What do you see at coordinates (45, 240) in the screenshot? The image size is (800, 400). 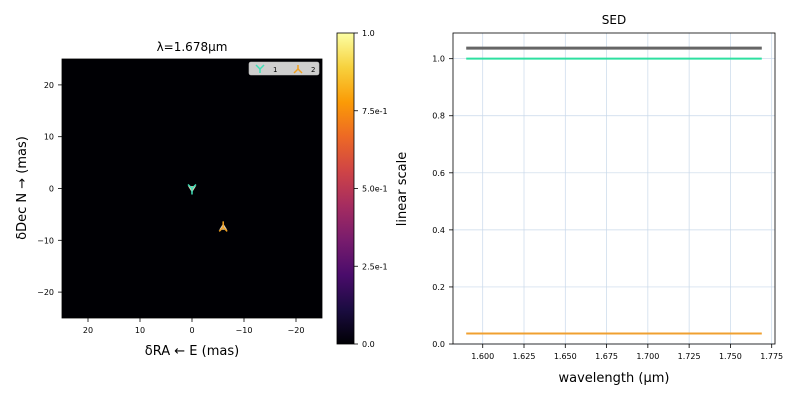 I see `image-ytick-label: −10` at bounding box center [45, 240].